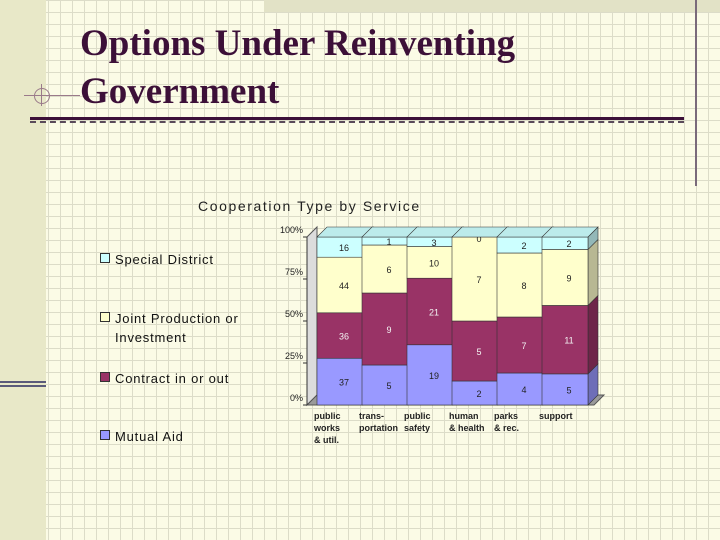 The height and width of the screenshot is (540, 720). I want to click on data-label: 3, so click(433, 243).